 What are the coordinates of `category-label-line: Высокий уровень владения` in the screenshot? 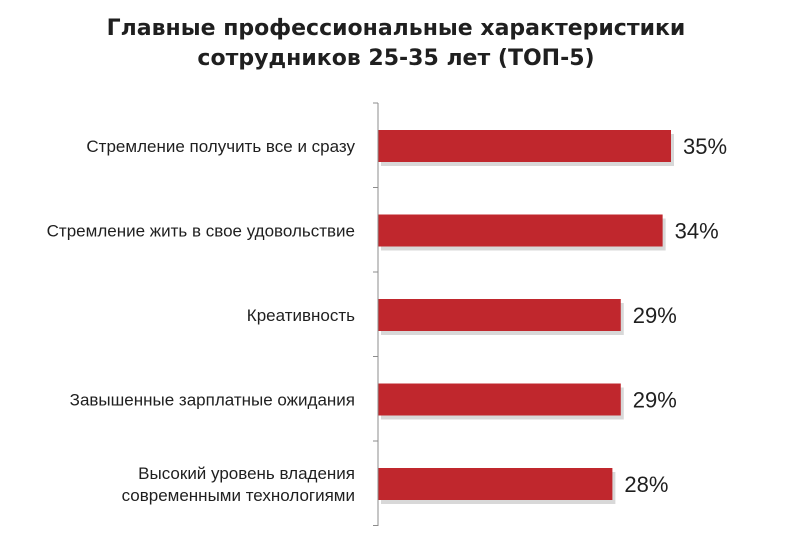 It's located at (246, 473).